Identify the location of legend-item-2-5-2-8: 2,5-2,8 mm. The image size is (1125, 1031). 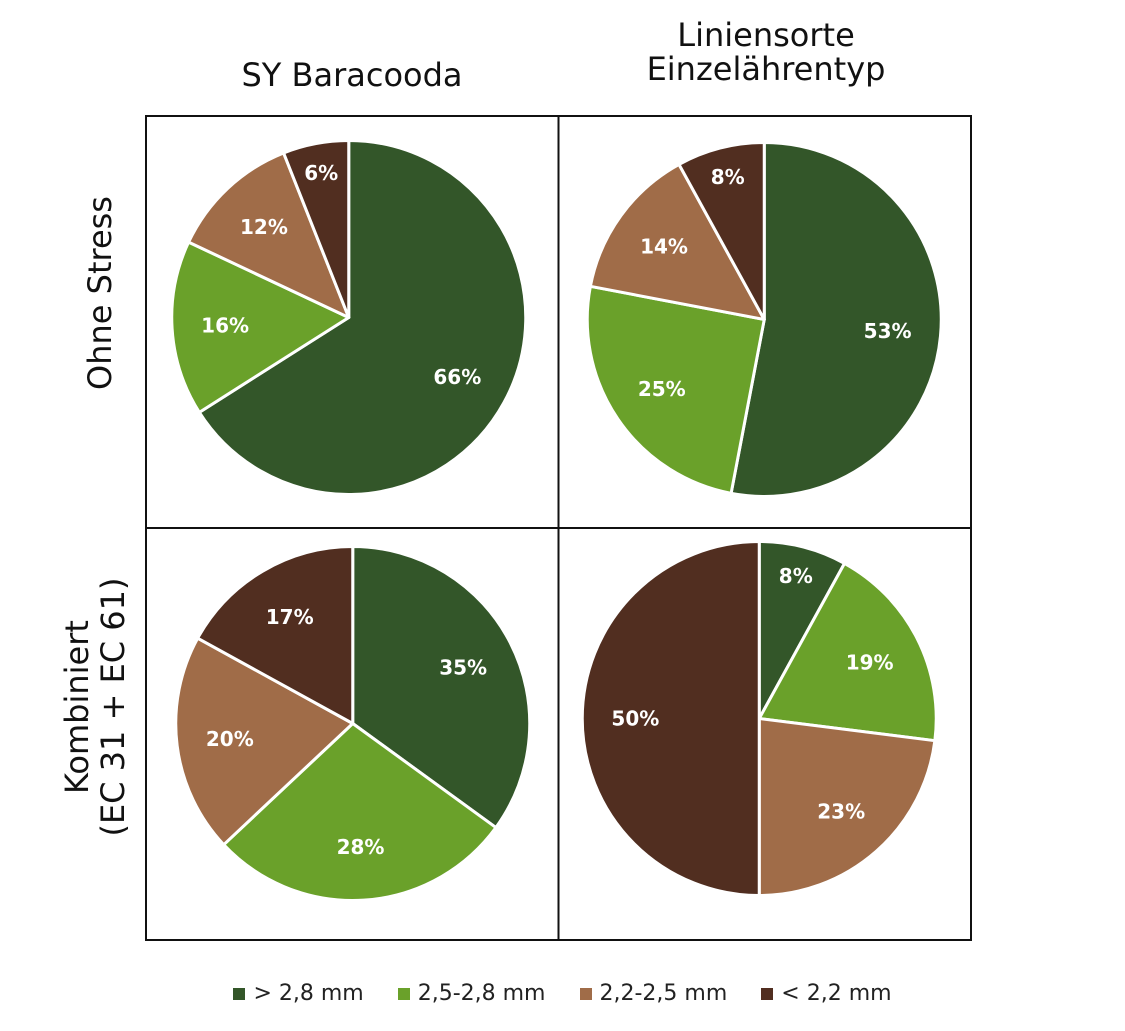
(471, 993).